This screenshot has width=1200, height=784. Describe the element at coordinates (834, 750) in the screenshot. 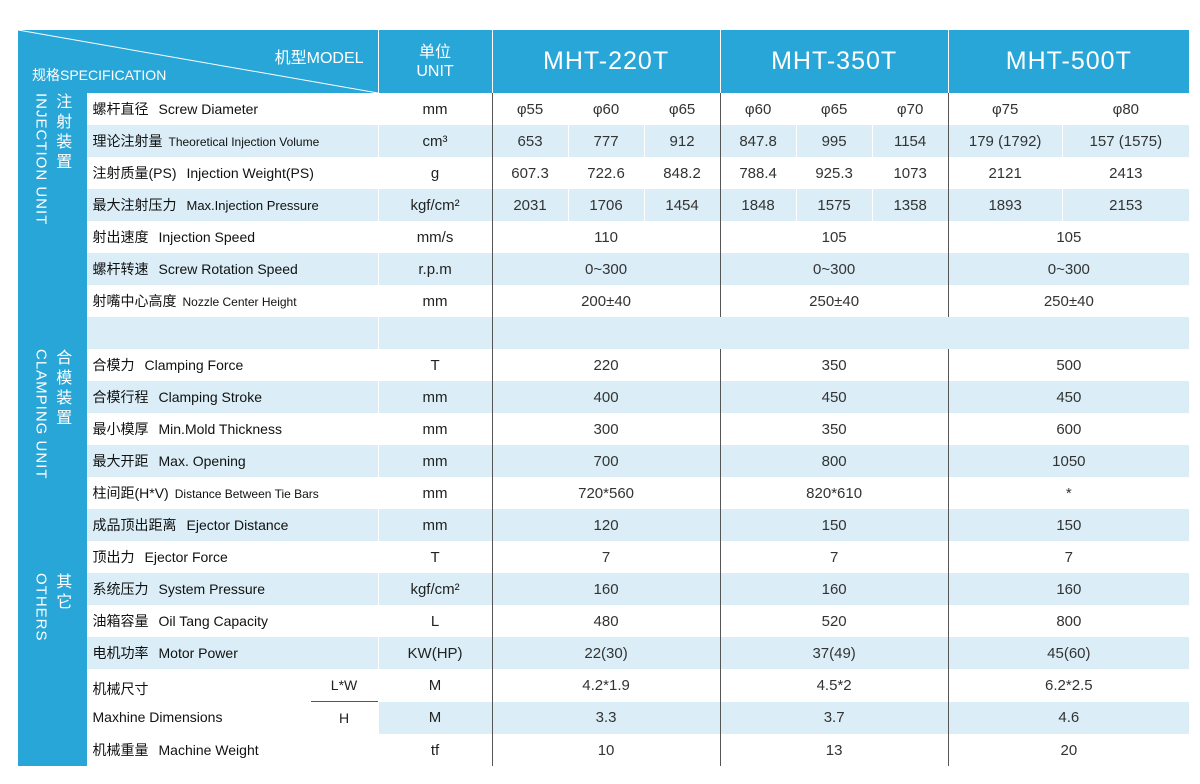

I see `value-cell: 13` at that location.